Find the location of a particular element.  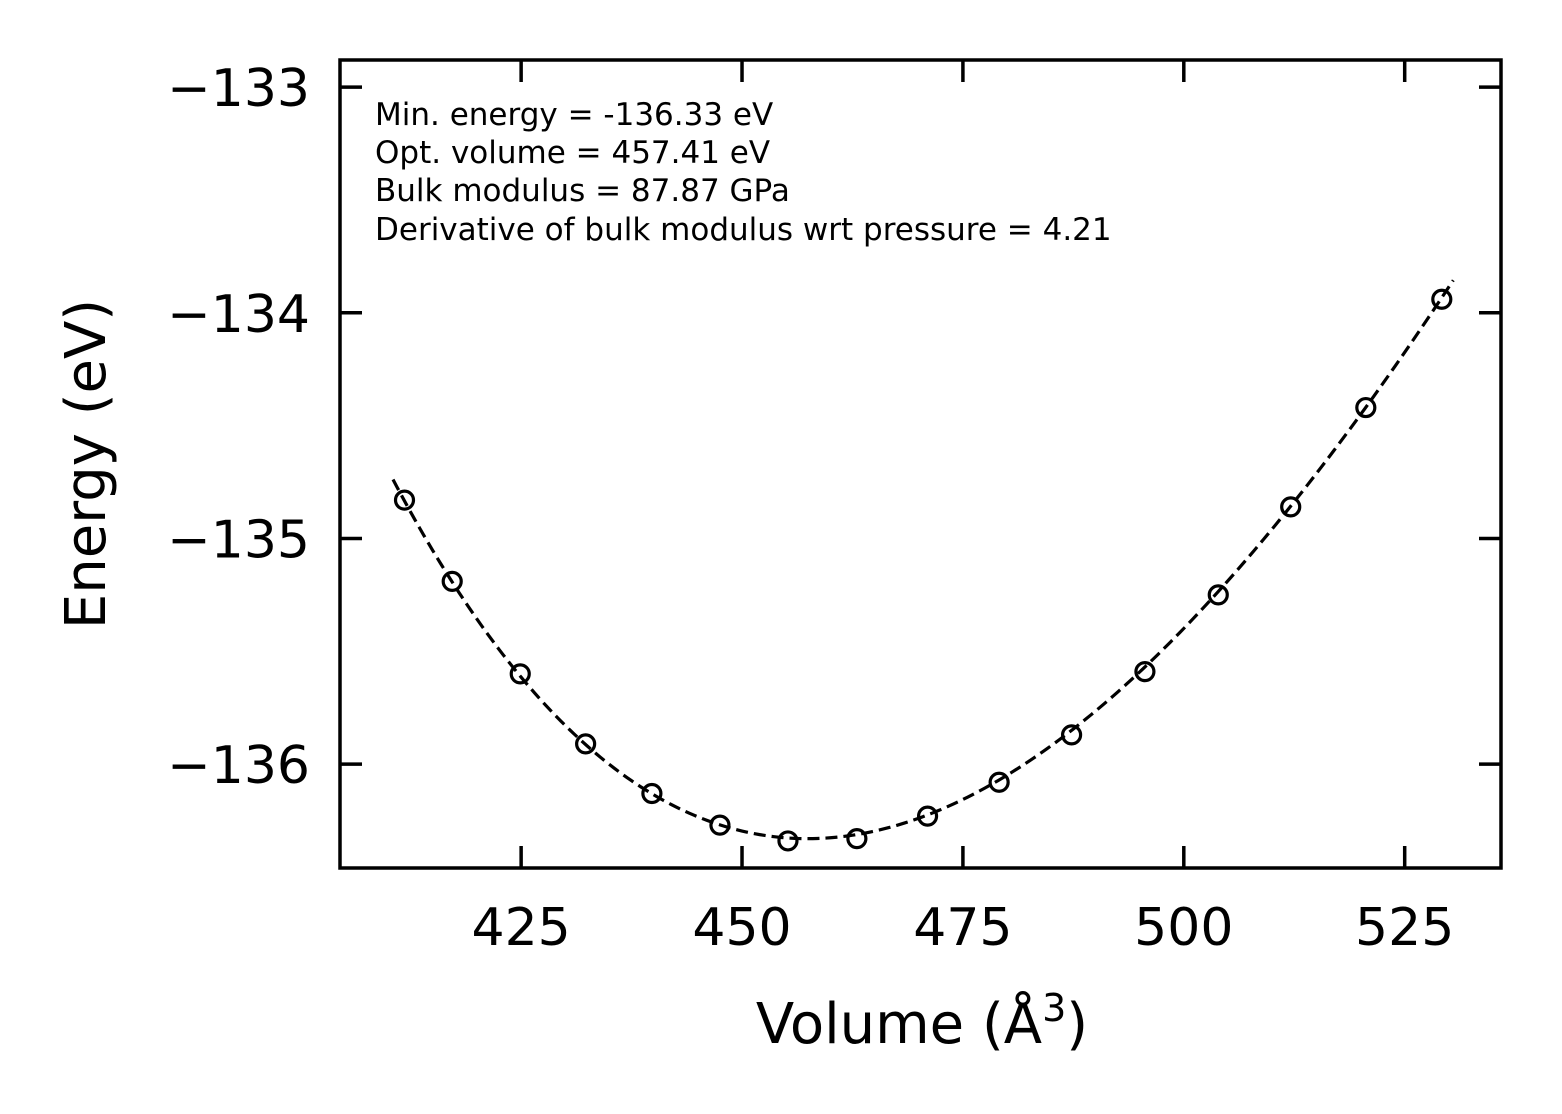

x-tick-label: 525 is located at coordinates (1404, 928).